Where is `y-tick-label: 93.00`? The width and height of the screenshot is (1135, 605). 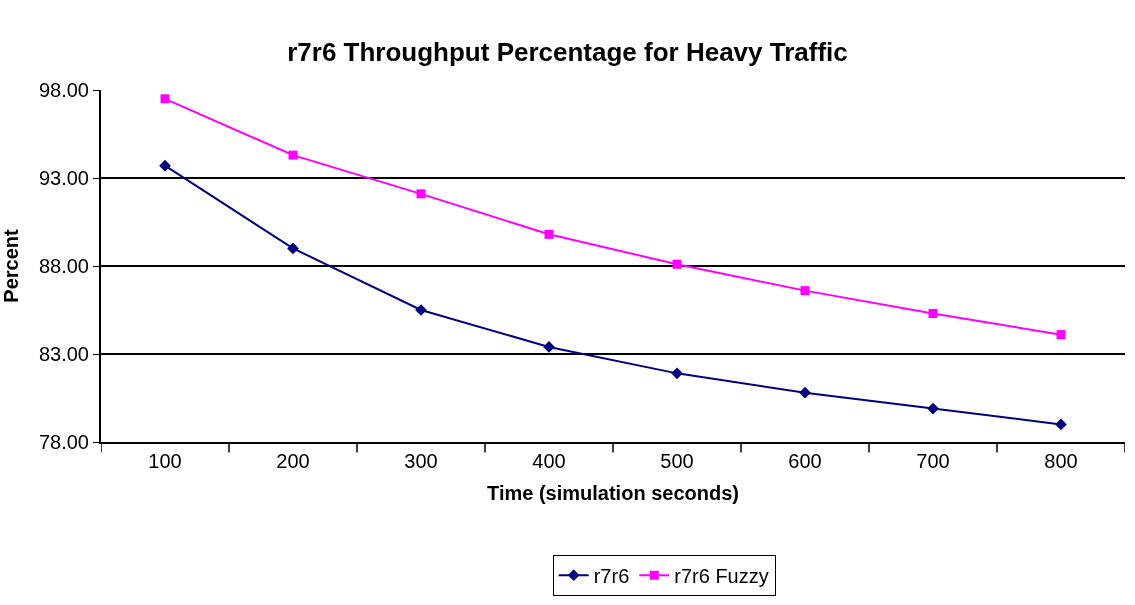 y-tick-label: 93.00 is located at coordinates (63, 178).